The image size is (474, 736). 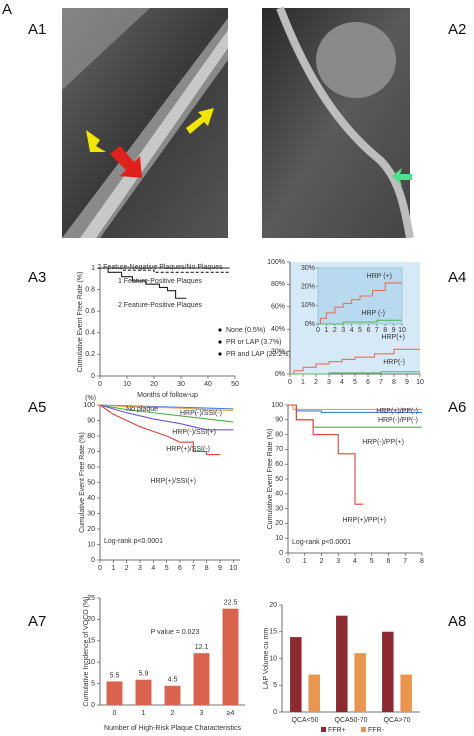 What do you see at coordinates (398, 420) in the screenshot?
I see `series-label: HRP(-)/PP(-)` at bounding box center [398, 420].